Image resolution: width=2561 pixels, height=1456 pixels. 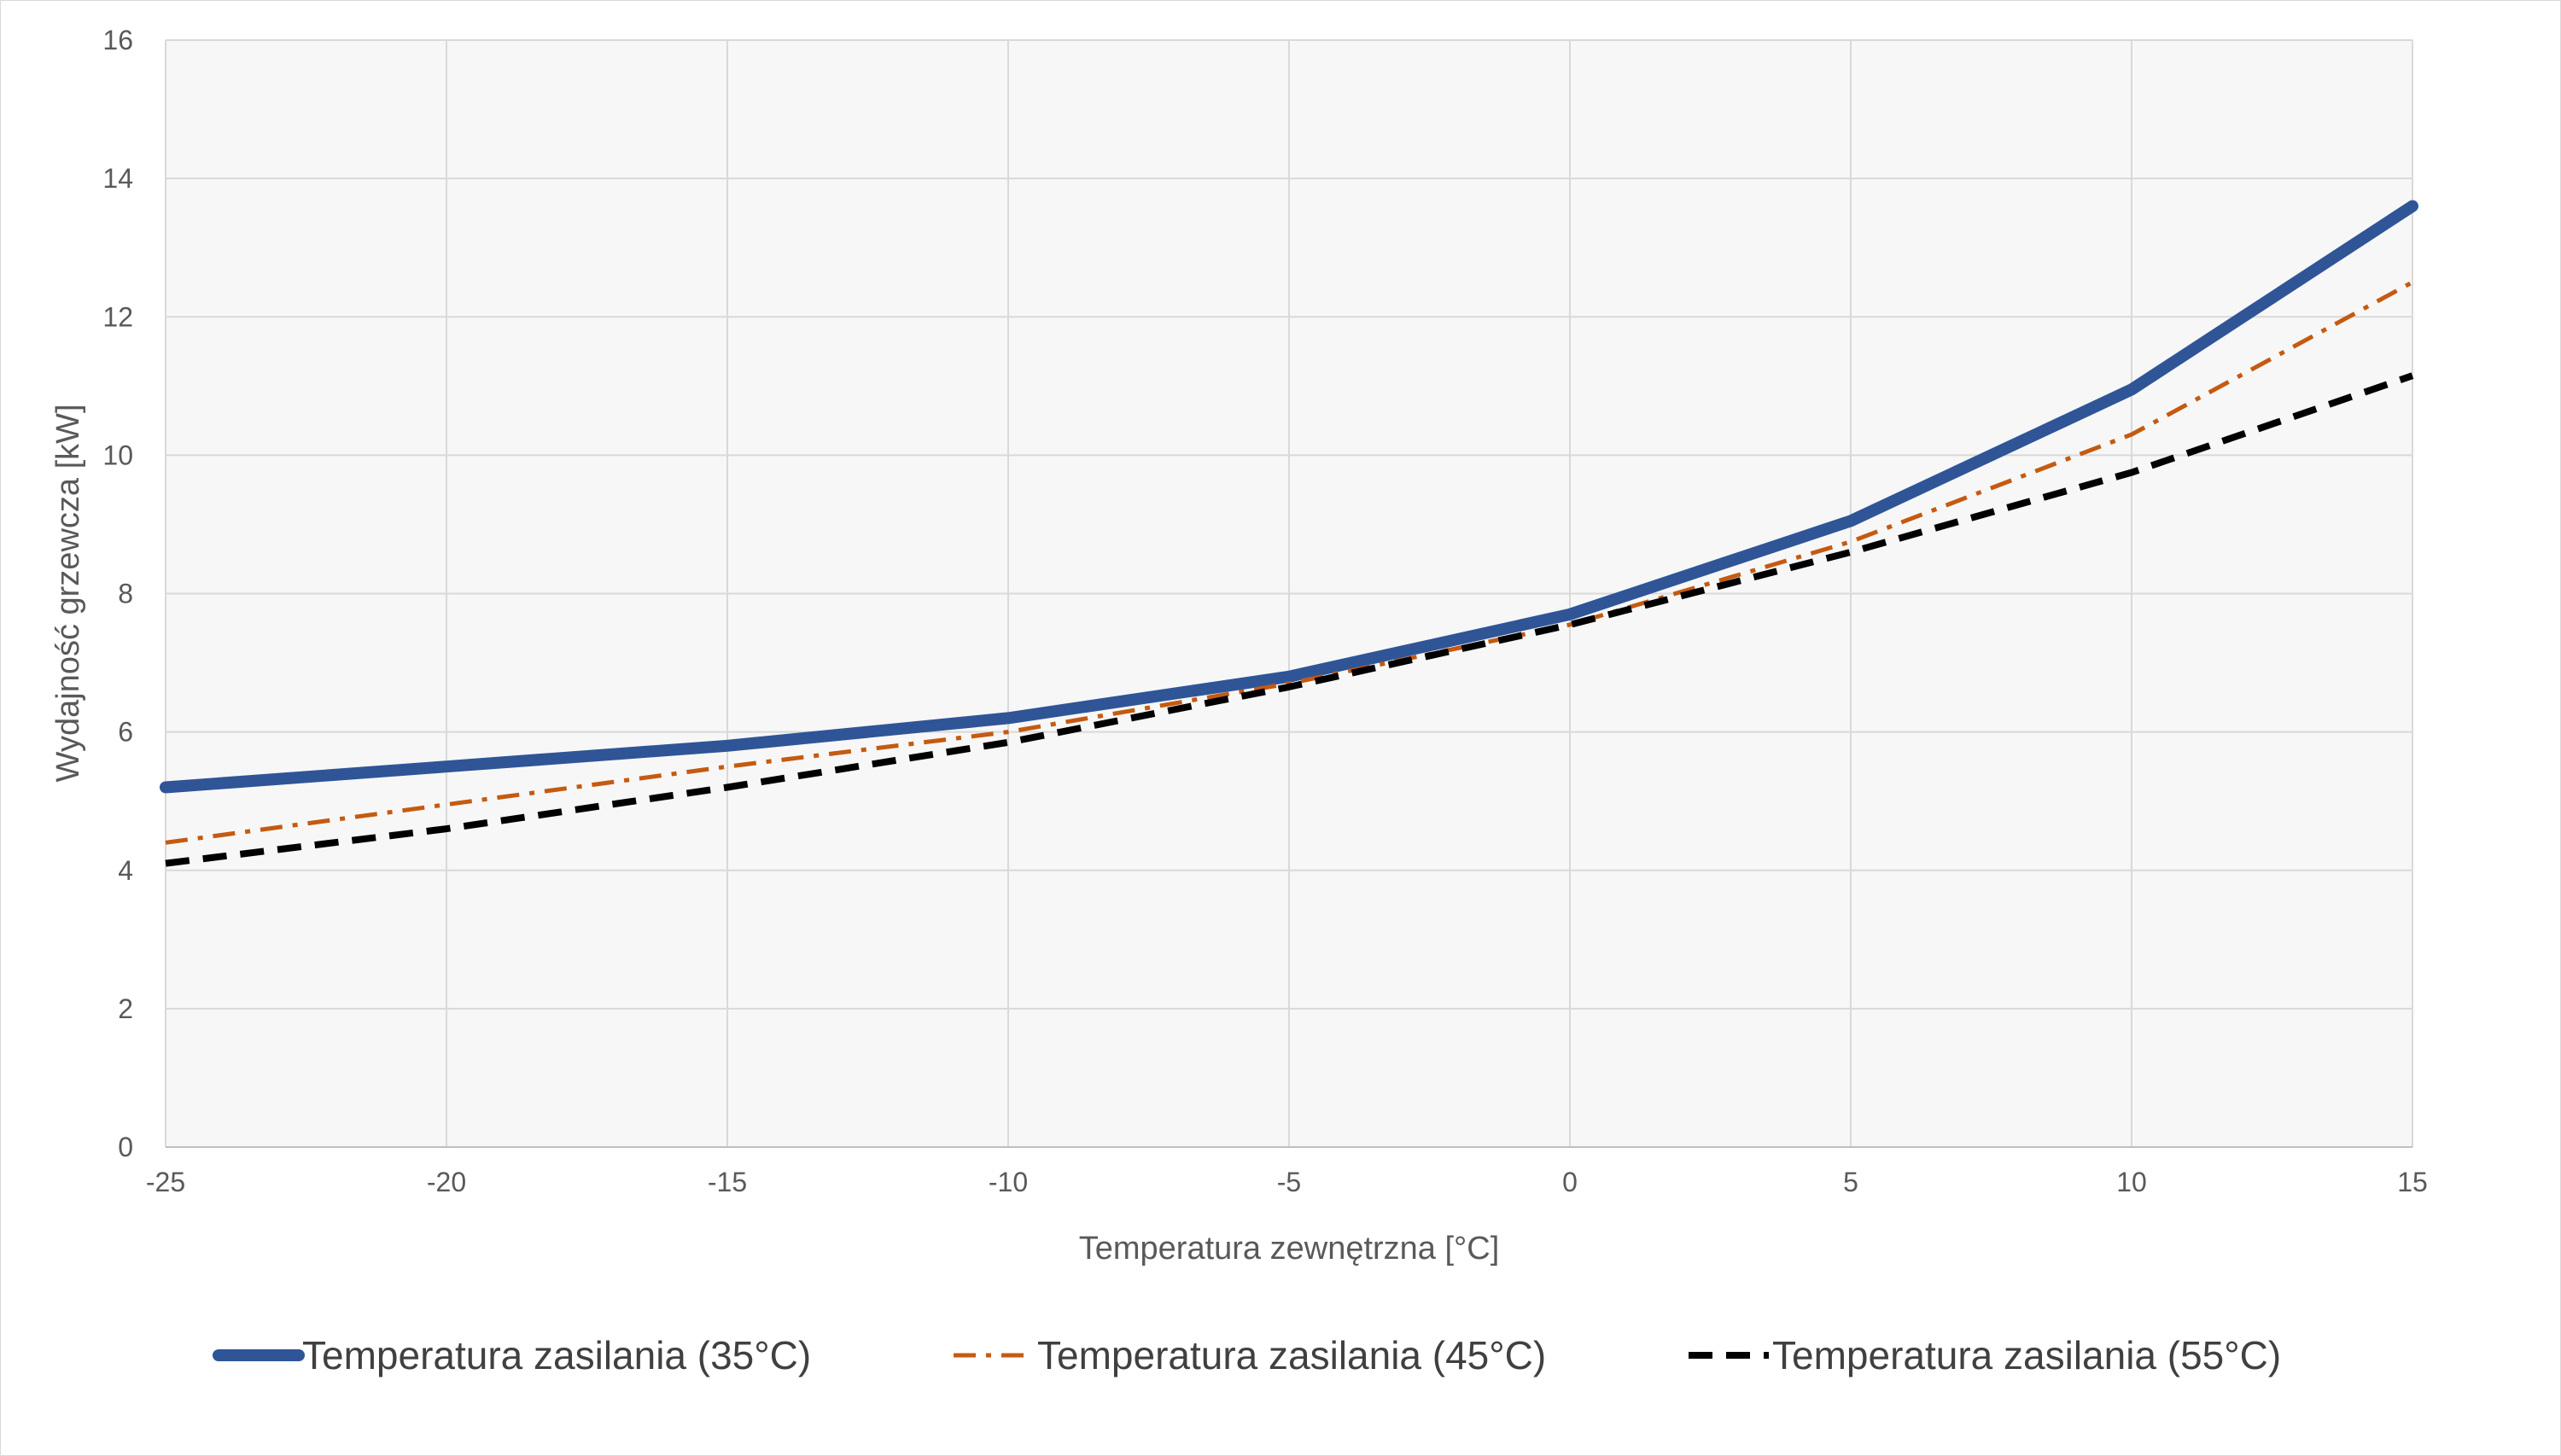 I want to click on y-tick-label: 8, so click(x=126, y=594).